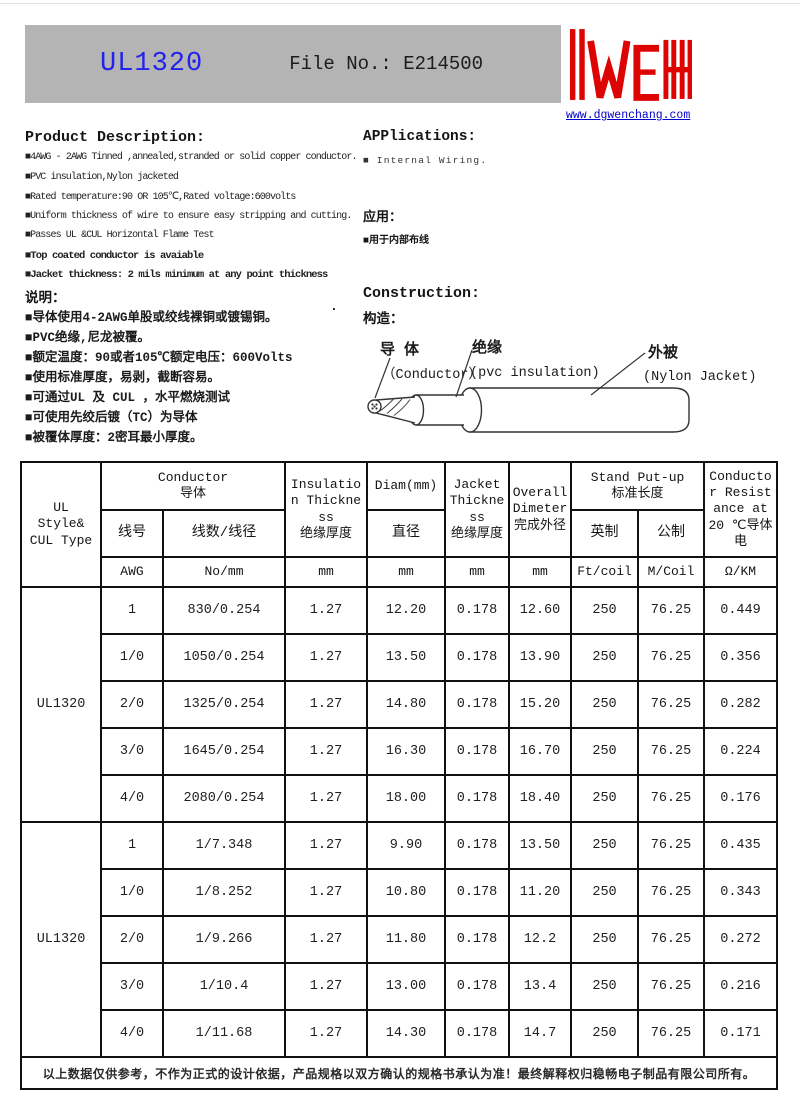 The width and height of the screenshot is (800, 1120). I want to click on data-cell: 14.30, so click(406, 1033).